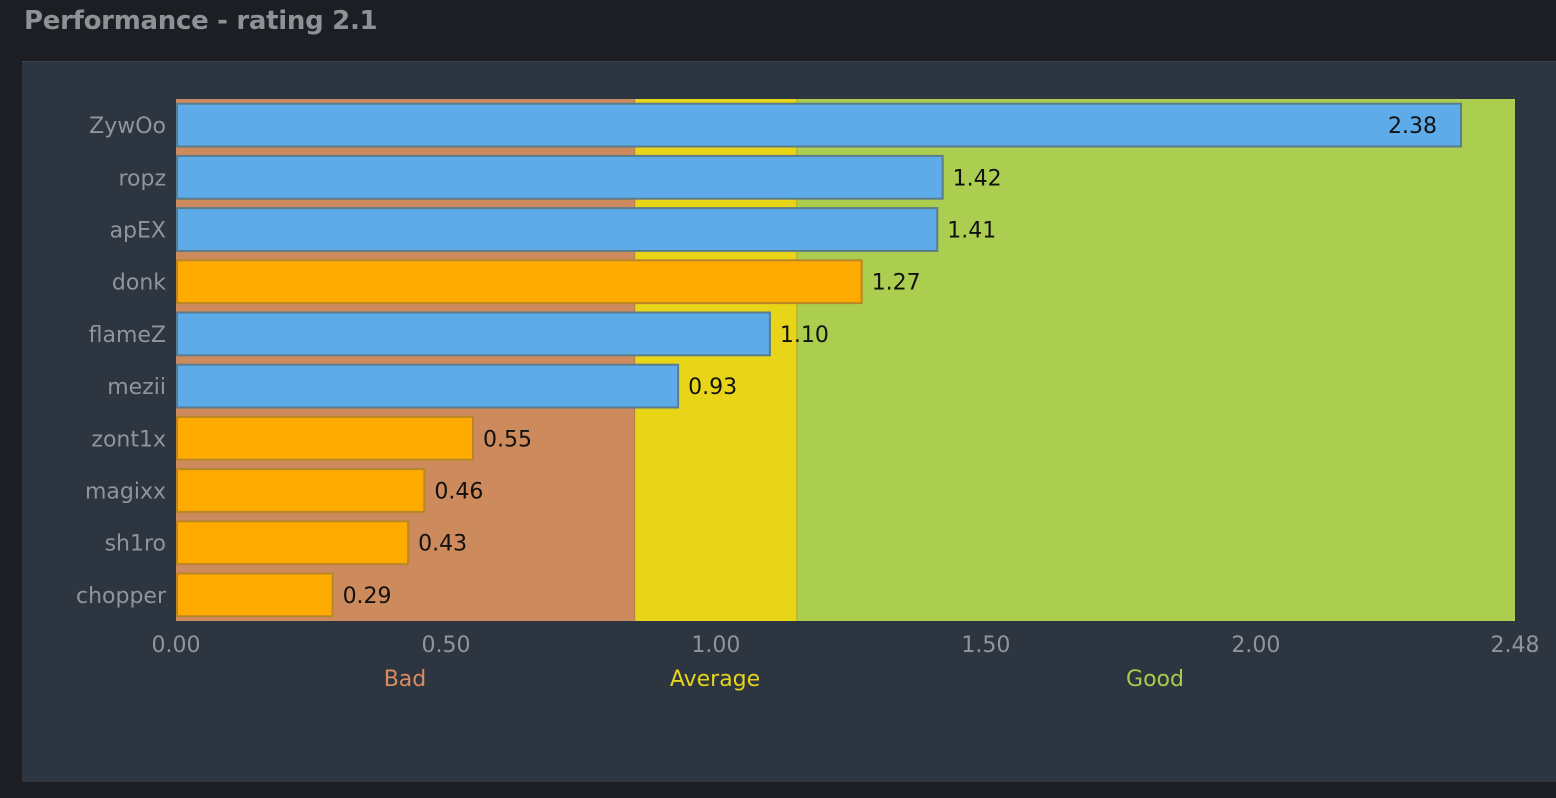 Image resolution: width=1556 pixels, height=798 pixels. I want to click on x-tick-label: 1.00, so click(715, 645).